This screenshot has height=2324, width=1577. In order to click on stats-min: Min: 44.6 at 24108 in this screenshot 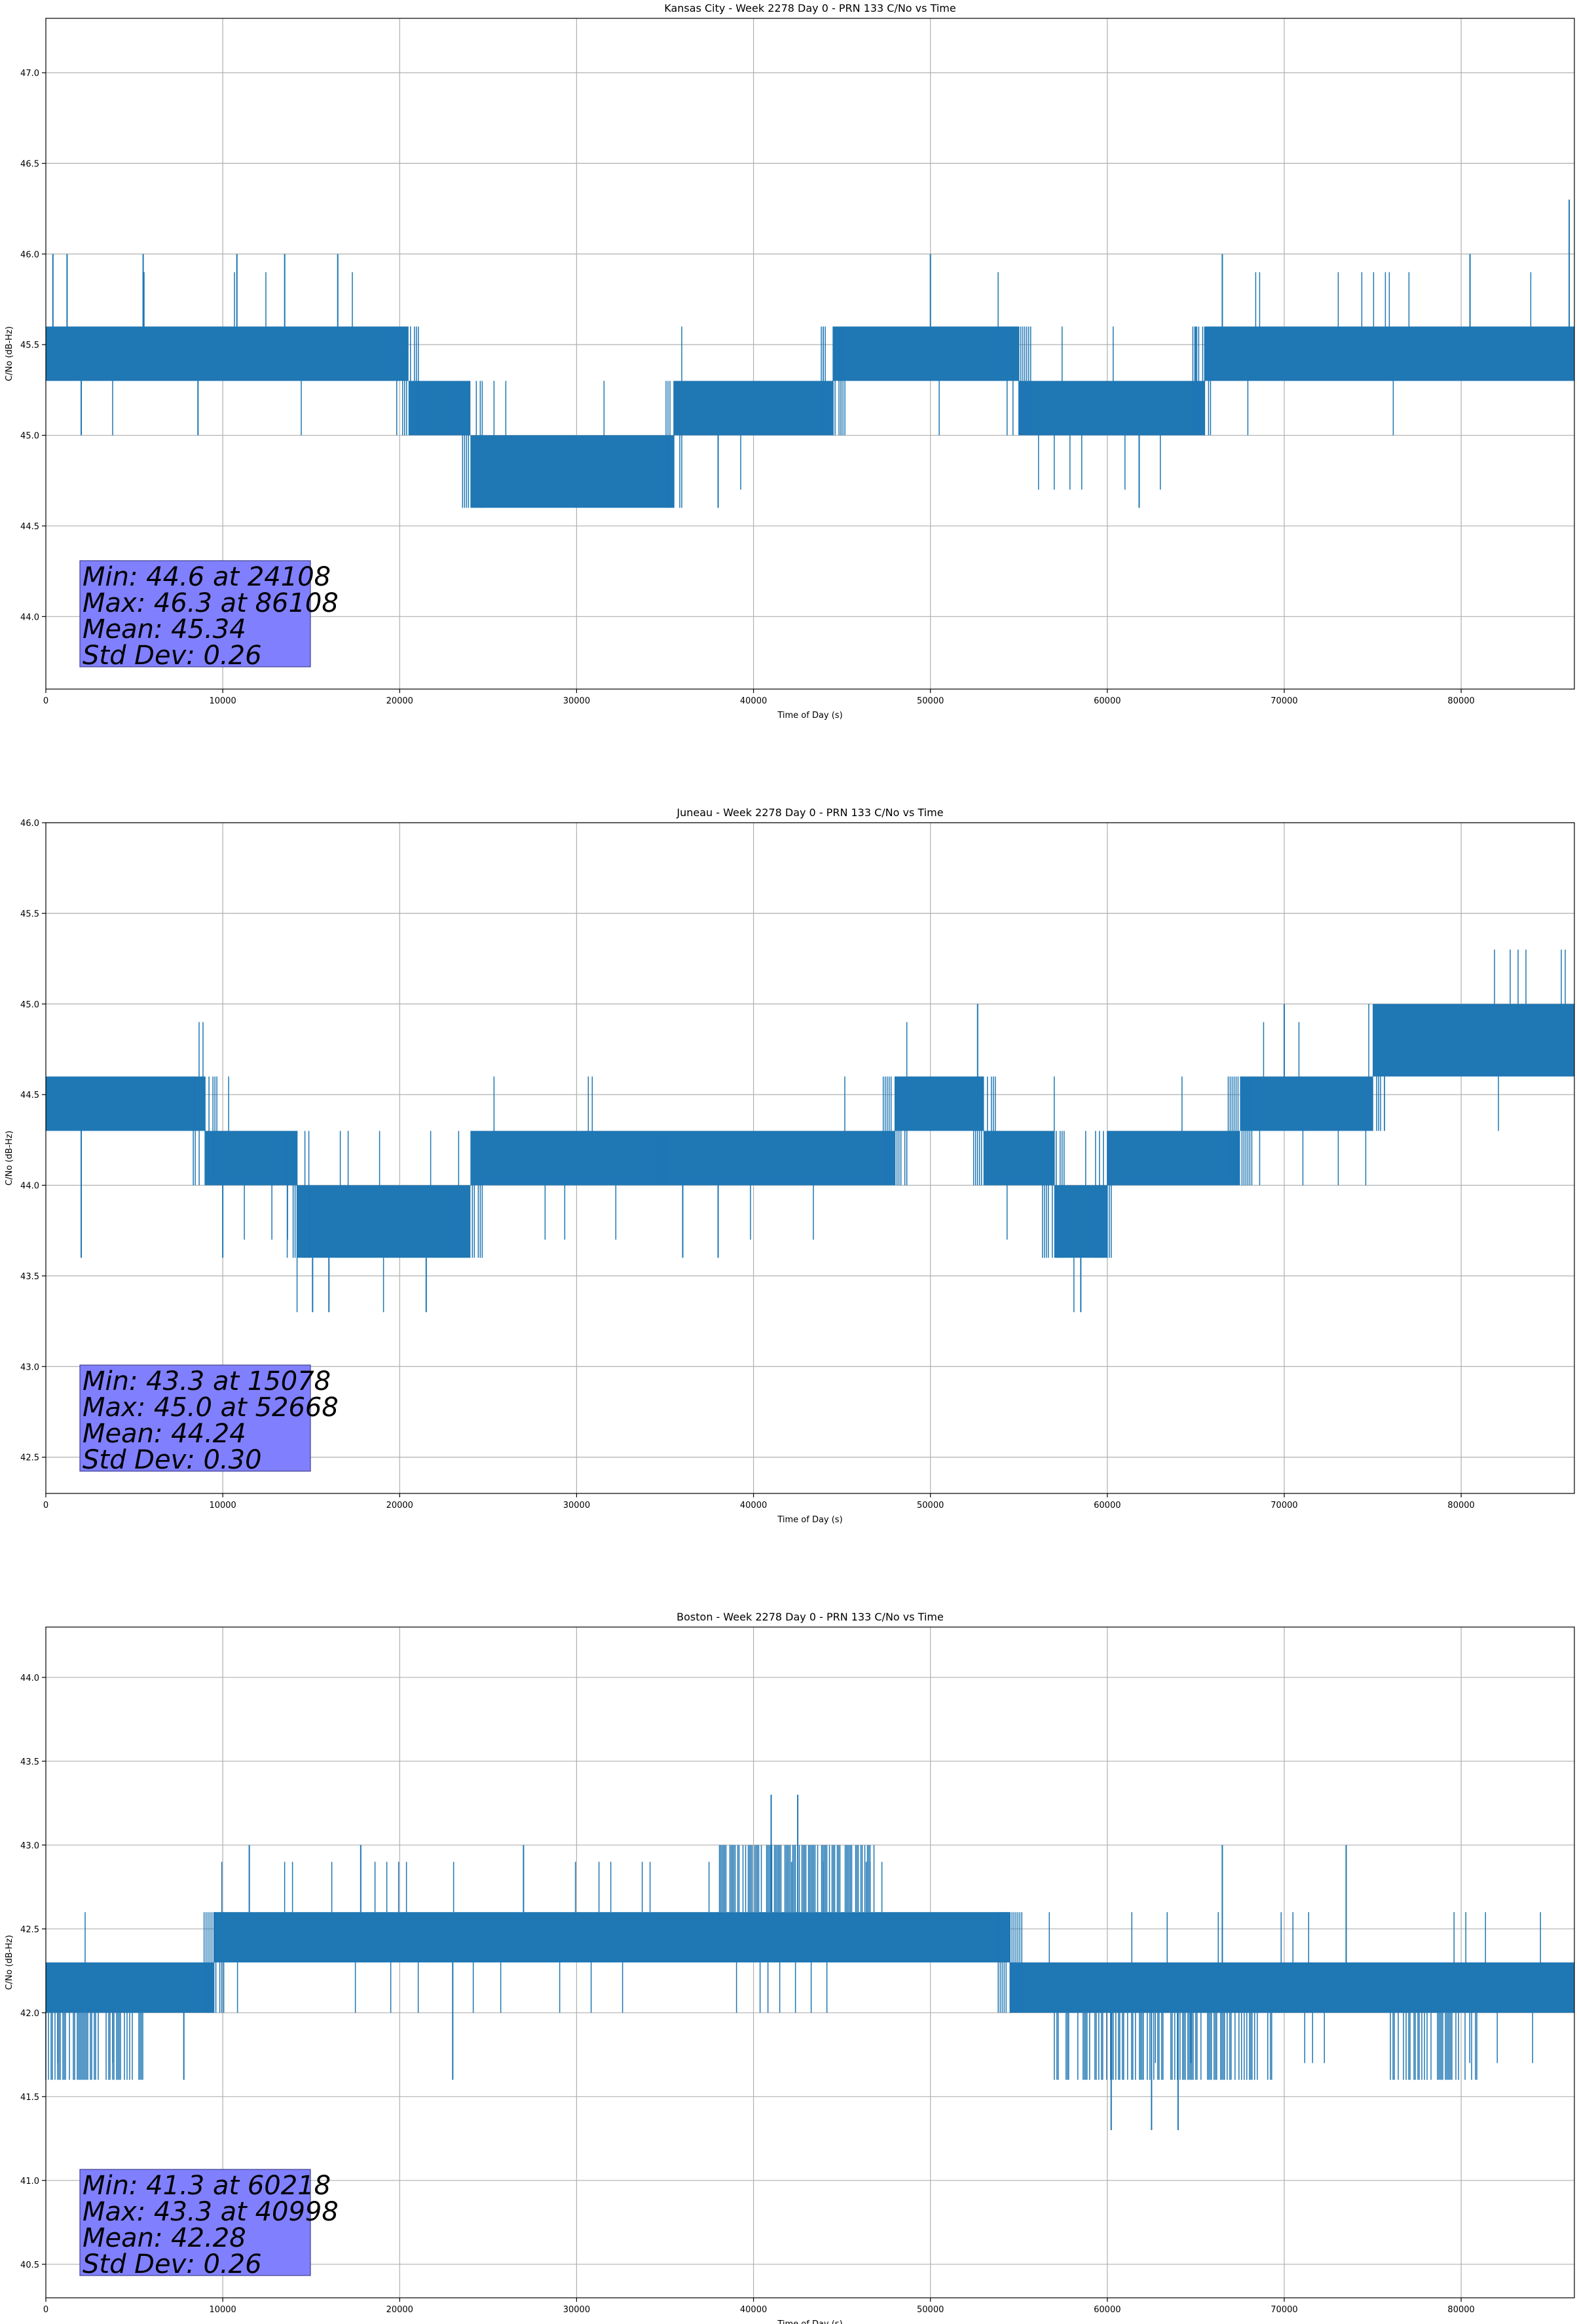, I will do `click(207, 577)`.